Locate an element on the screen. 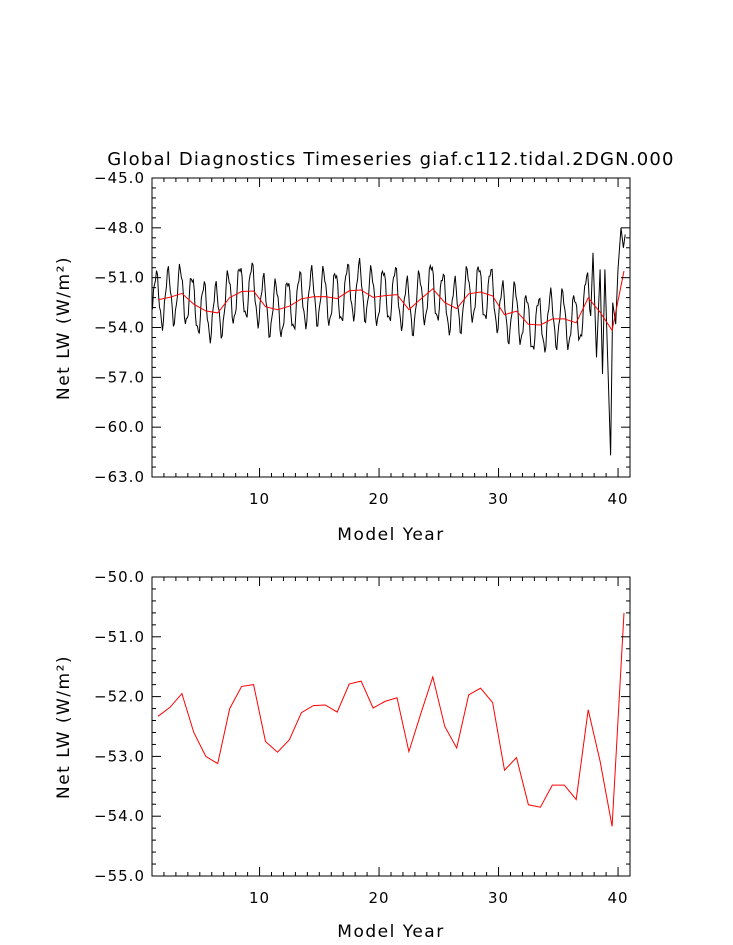 This screenshot has height=945, width=733. y-tick-label: −48.0 is located at coordinates (119, 228).